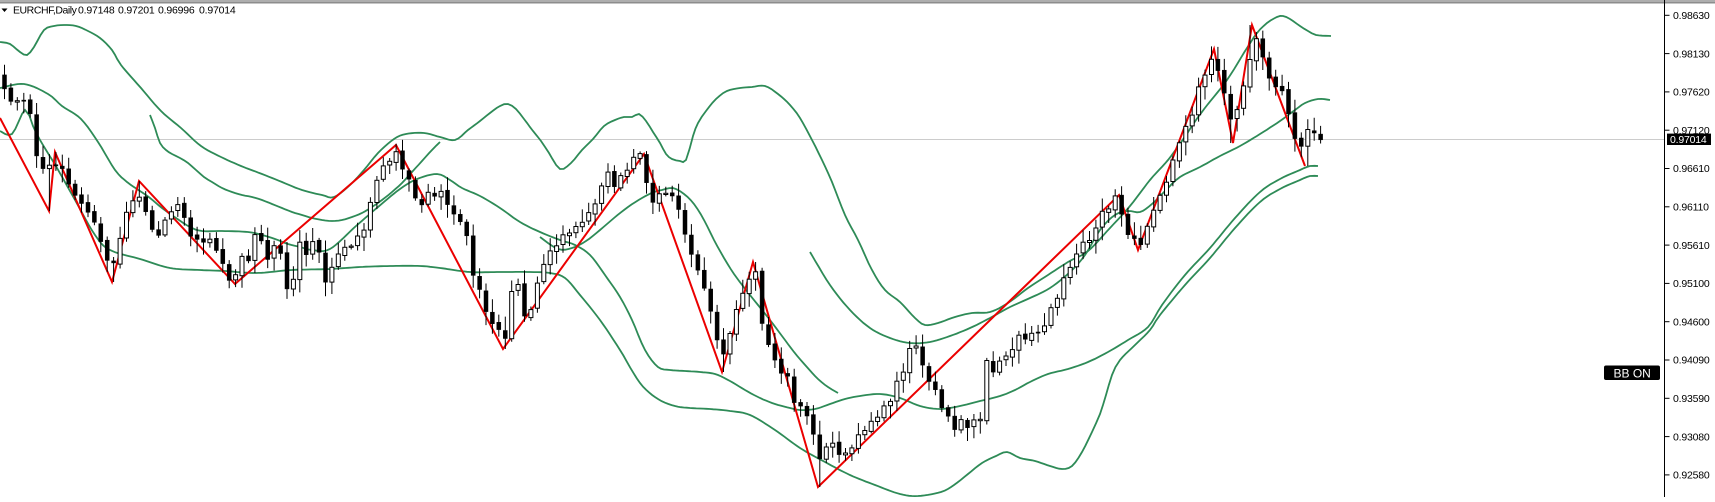  I want to click on svg-text: 0.96110, so click(1691, 208).